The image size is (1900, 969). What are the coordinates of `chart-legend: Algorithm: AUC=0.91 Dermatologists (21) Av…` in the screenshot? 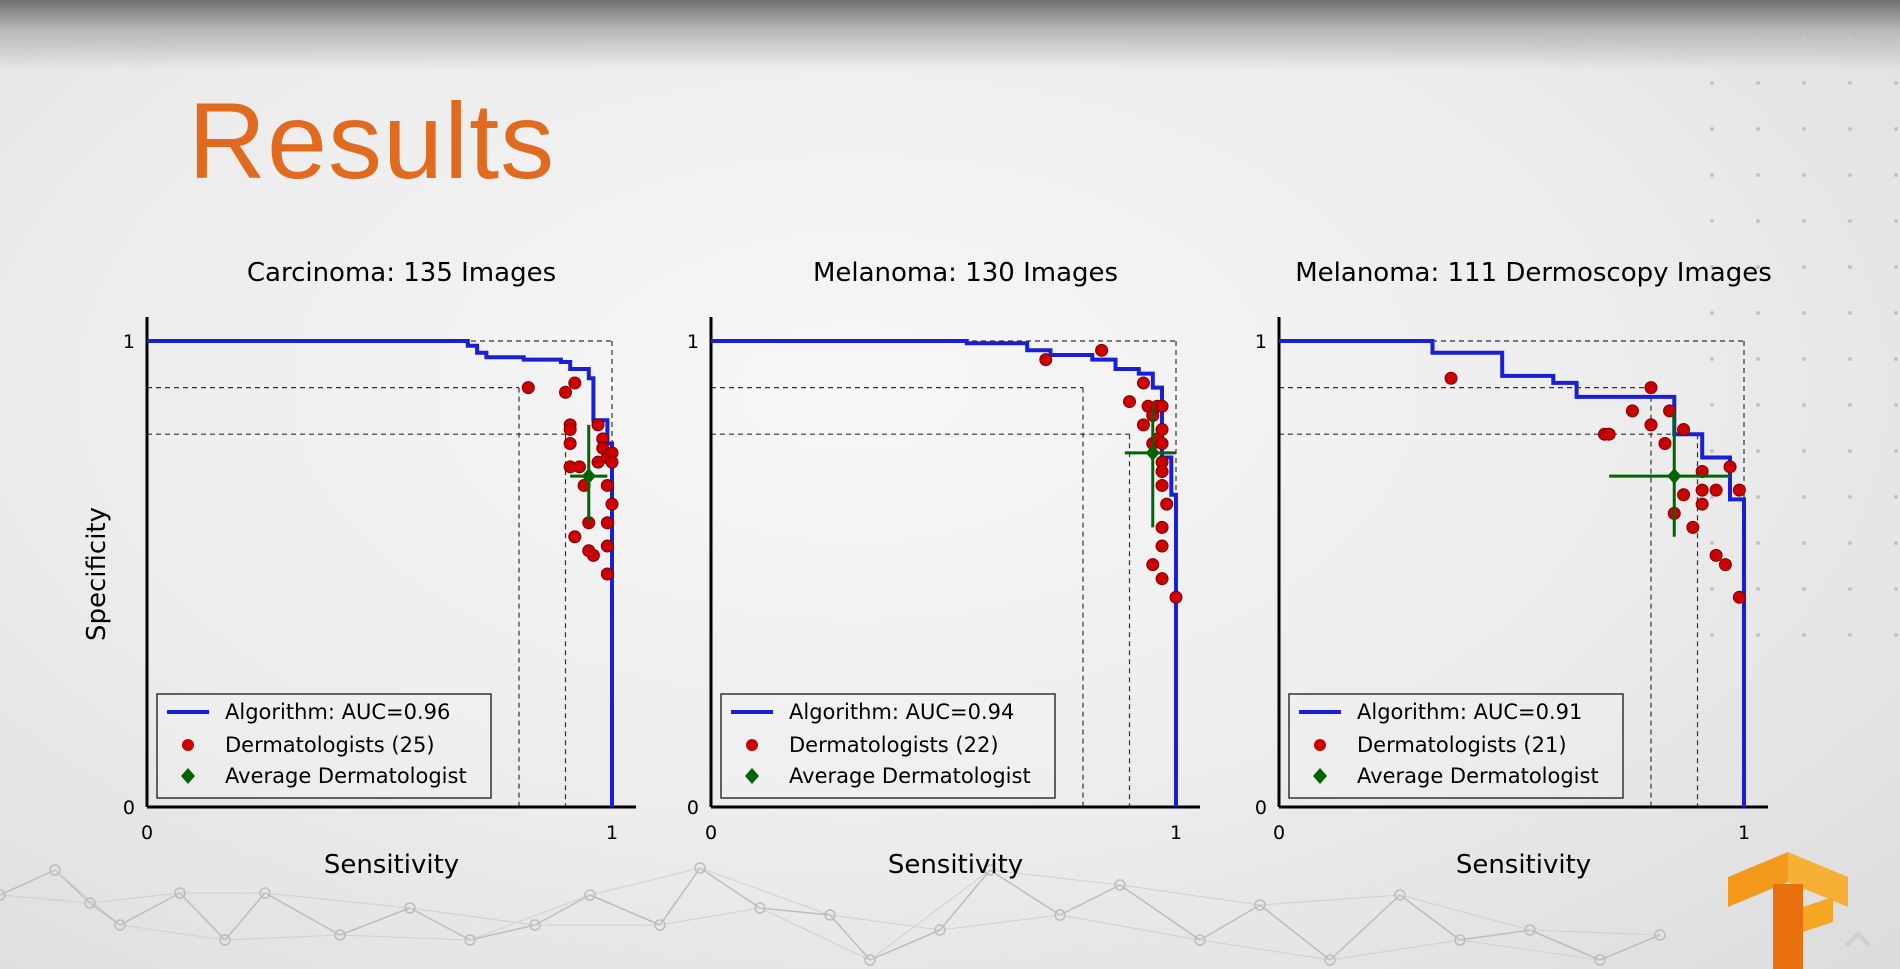 It's located at (1456, 746).